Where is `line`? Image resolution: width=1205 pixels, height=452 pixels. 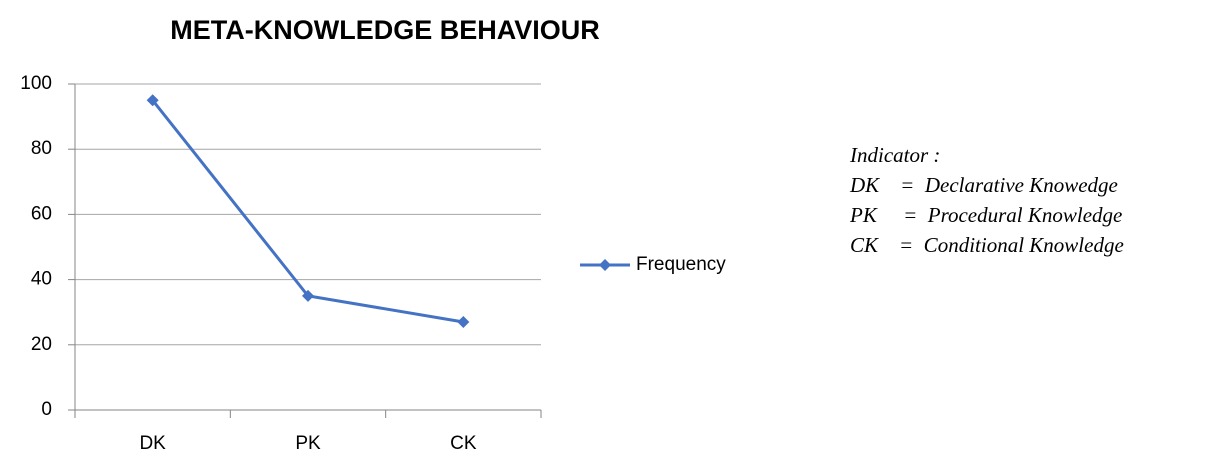
line is located at coordinates (307, 211).